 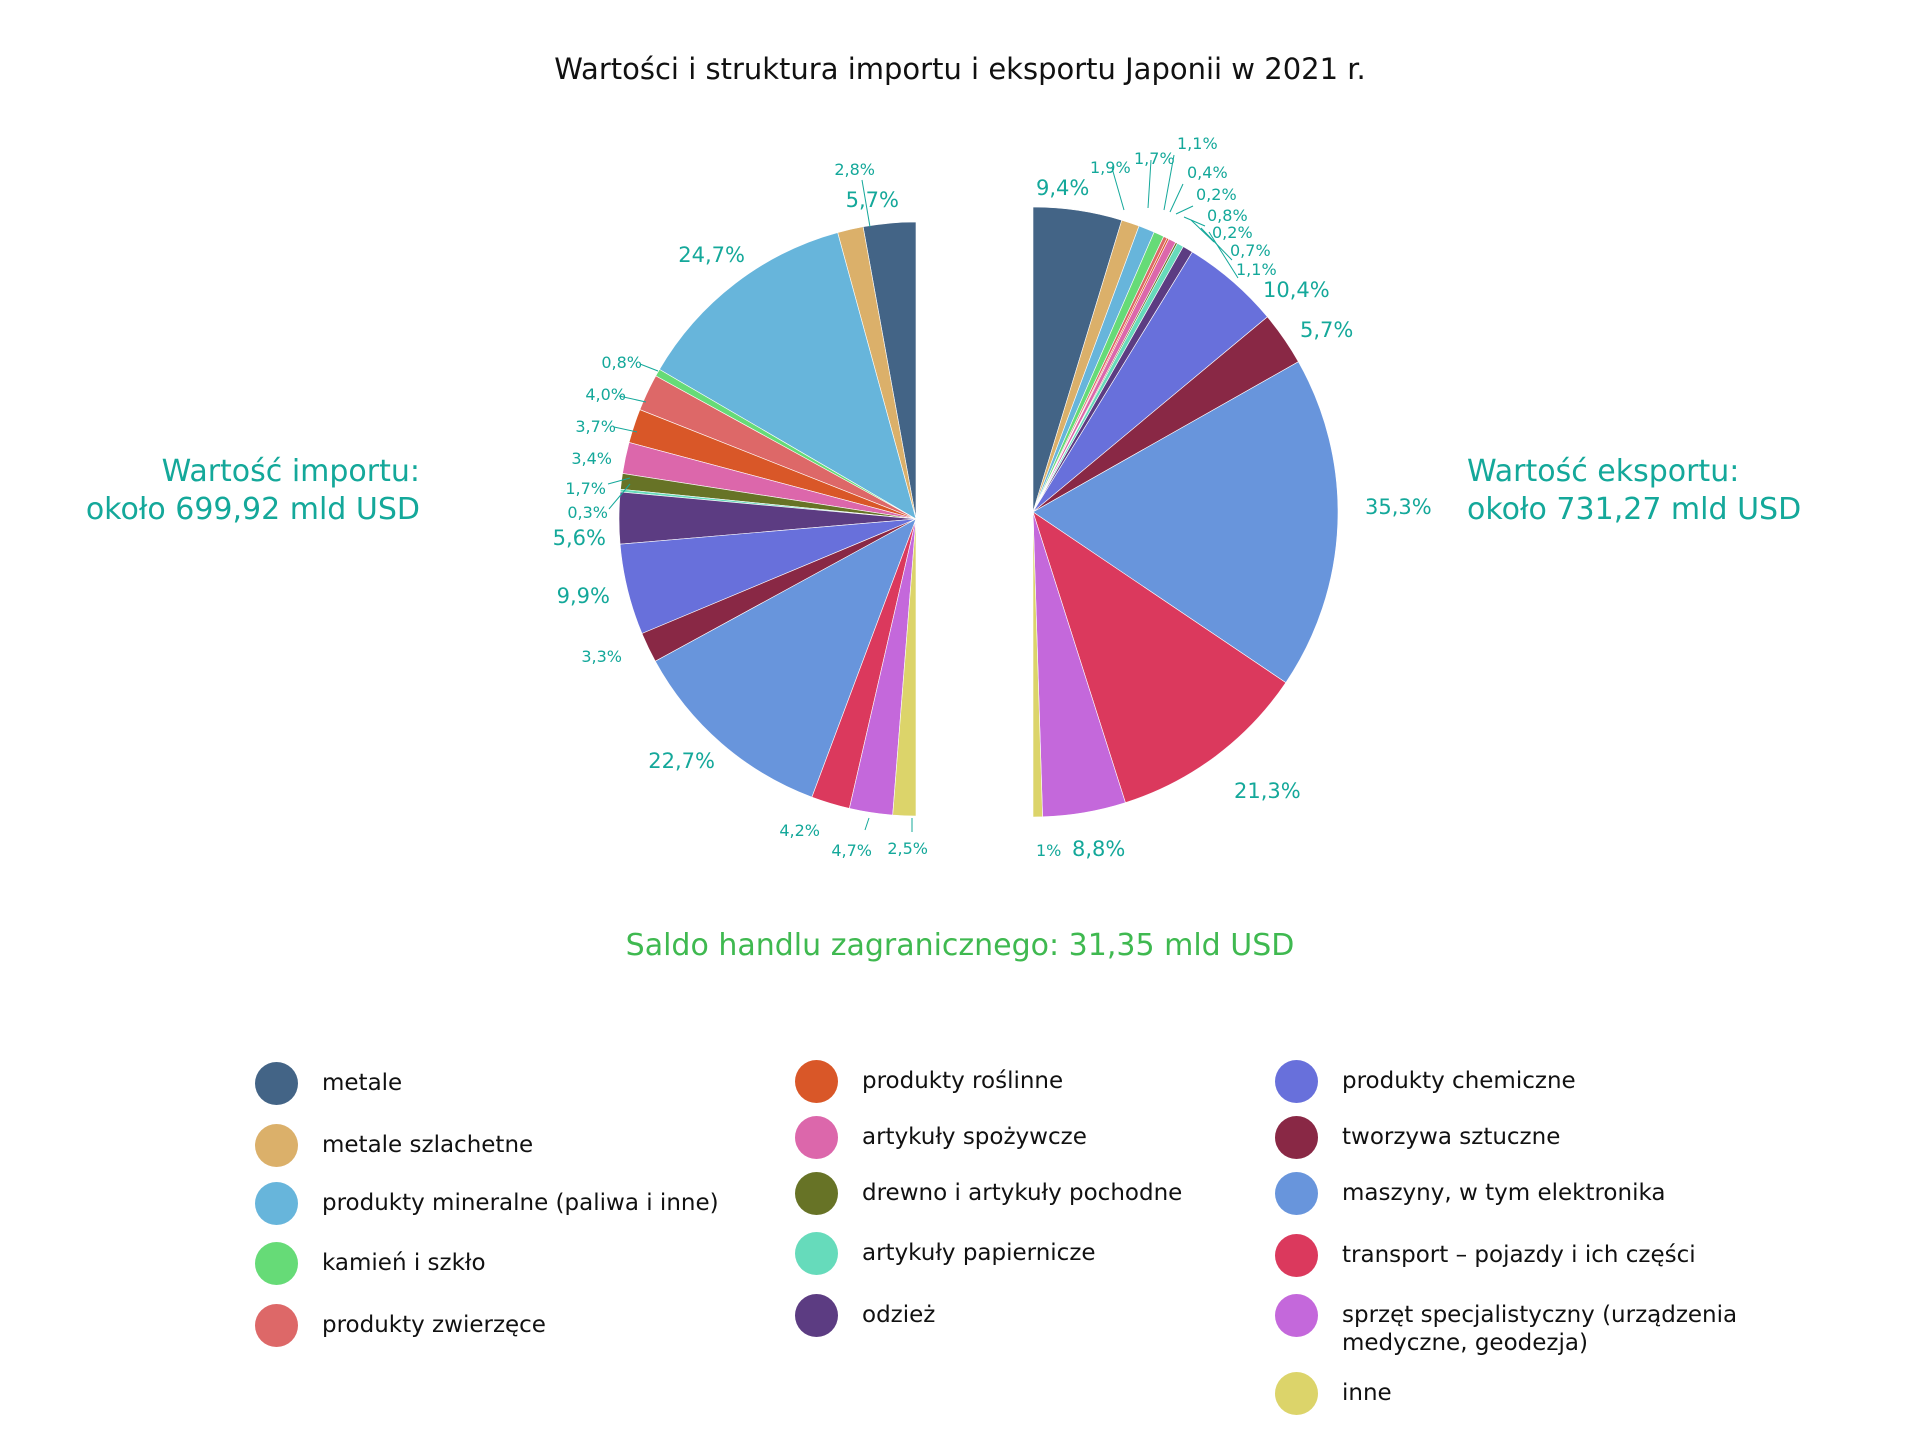 What do you see at coordinates (252, 509) in the screenshot?
I see `import-label-line2: około 699,92 mld USD` at bounding box center [252, 509].